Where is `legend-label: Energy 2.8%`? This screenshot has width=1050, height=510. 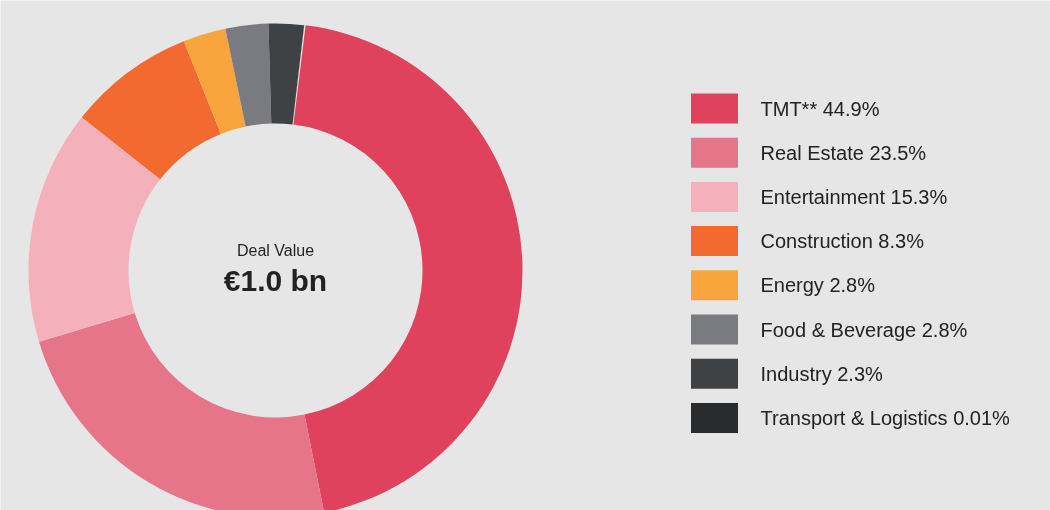 legend-label: Energy 2.8% is located at coordinates (818, 285).